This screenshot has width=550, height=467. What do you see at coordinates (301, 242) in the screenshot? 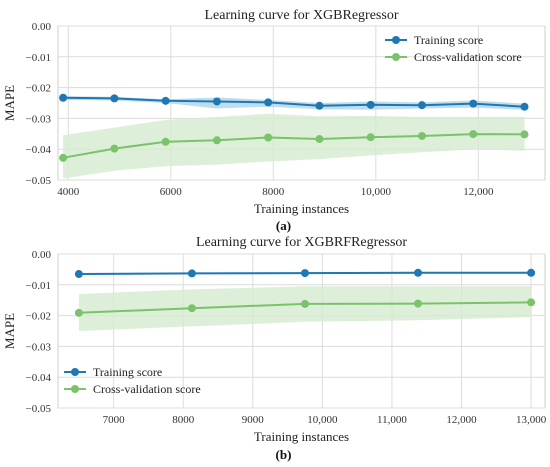
I see `chart-title: Learning curve for XGBRFRegressor` at bounding box center [301, 242].